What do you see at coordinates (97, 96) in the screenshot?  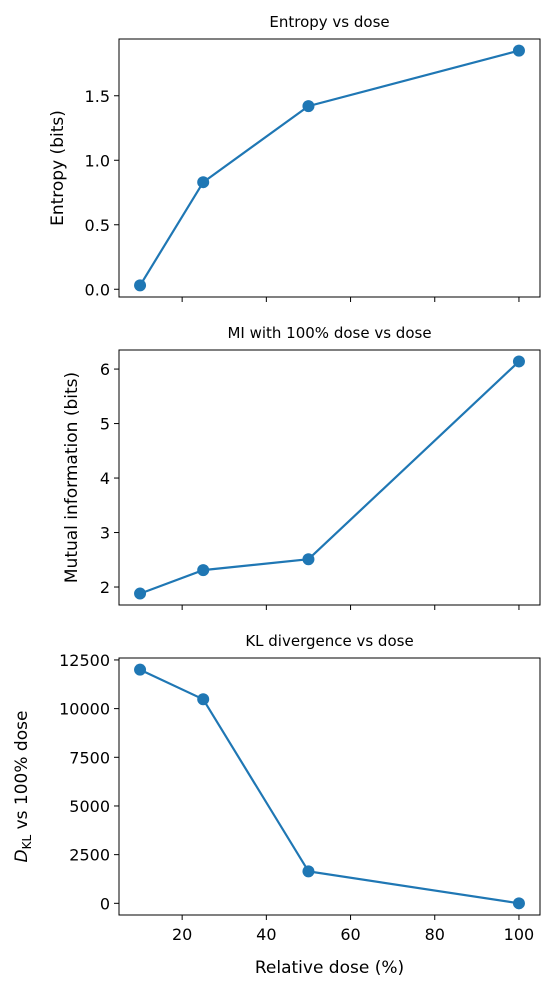 I see `chart-1-y-tick-label: 1.5` at bounding box center [97, 96].